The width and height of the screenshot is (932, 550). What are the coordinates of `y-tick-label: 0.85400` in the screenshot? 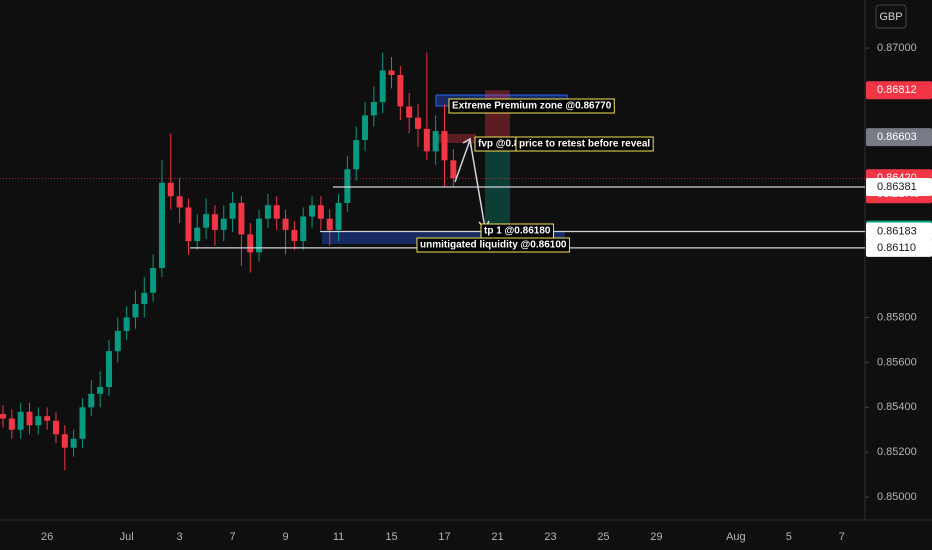 It's located at (897, 407).